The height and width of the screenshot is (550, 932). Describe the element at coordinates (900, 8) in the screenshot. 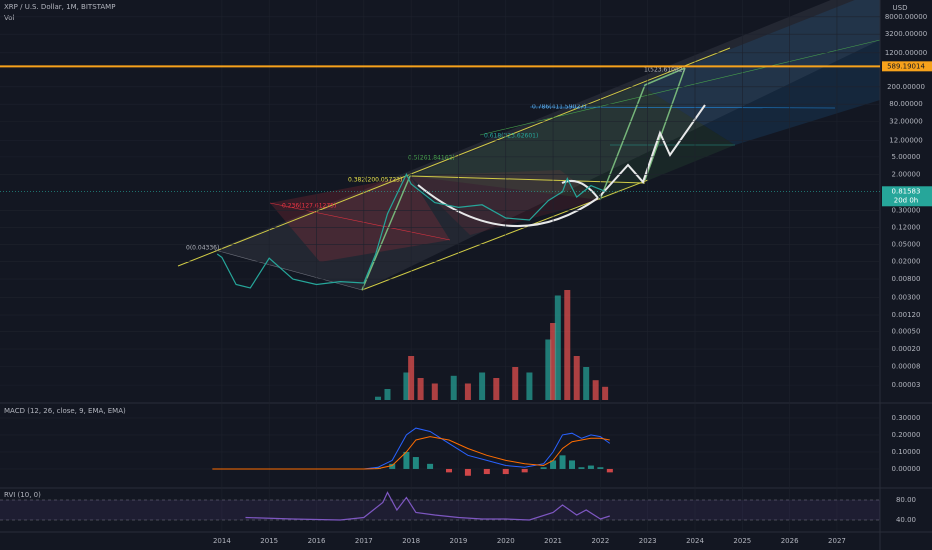

I see `currency: USD` at that location.